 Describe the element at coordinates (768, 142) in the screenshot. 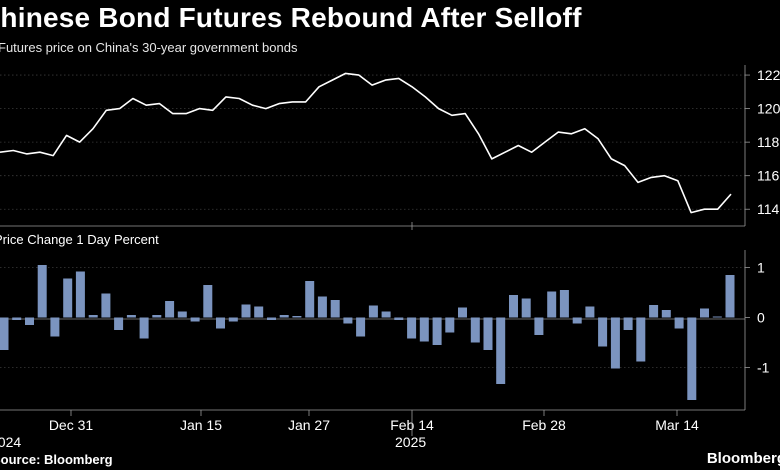

I see `price-tick-label: 118` at that location.